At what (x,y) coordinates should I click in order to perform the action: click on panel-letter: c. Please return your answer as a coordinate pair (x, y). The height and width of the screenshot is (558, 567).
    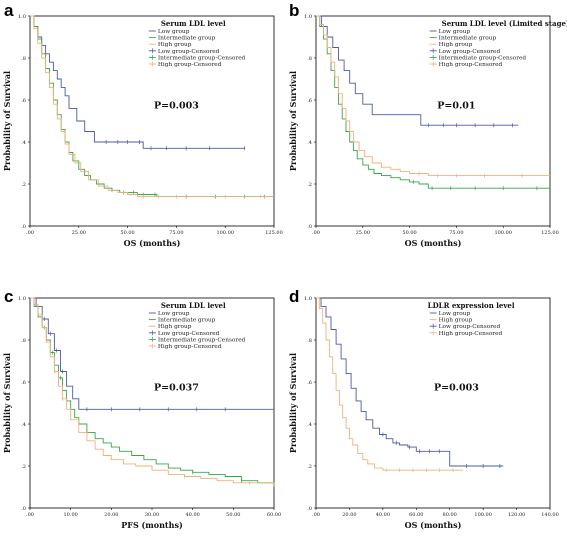
    Looking at the image, I should click on (8, 296).